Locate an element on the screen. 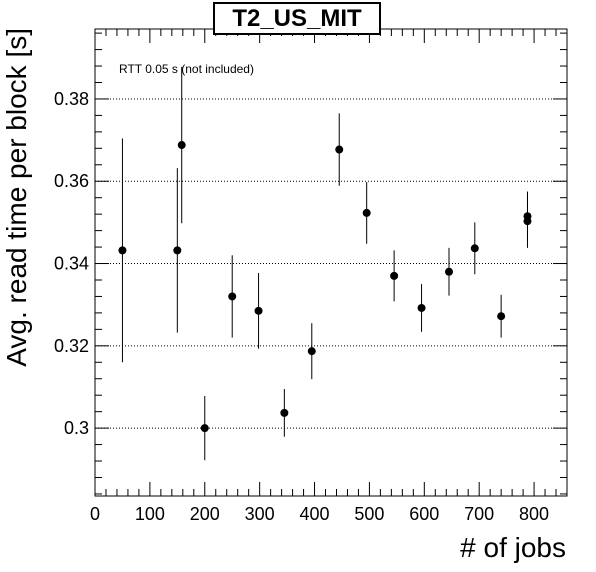 The image size is (596, 572). x-tick-label: 200 is located at coordinates (205, 514).